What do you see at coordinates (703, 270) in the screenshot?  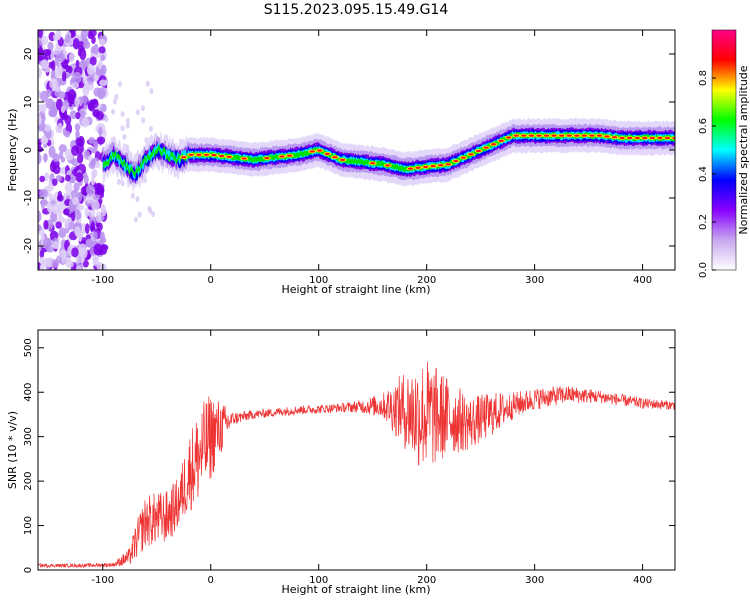 I see `colorbar-tick-label: 0.0` at bounding box center [703, 270].